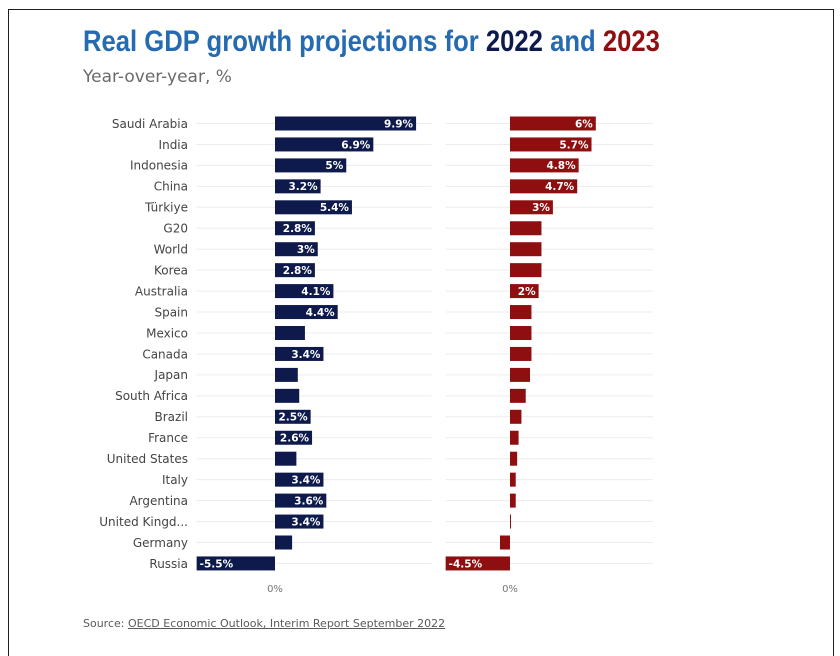  I want to click on bar-2023-world, so click(526, 249).